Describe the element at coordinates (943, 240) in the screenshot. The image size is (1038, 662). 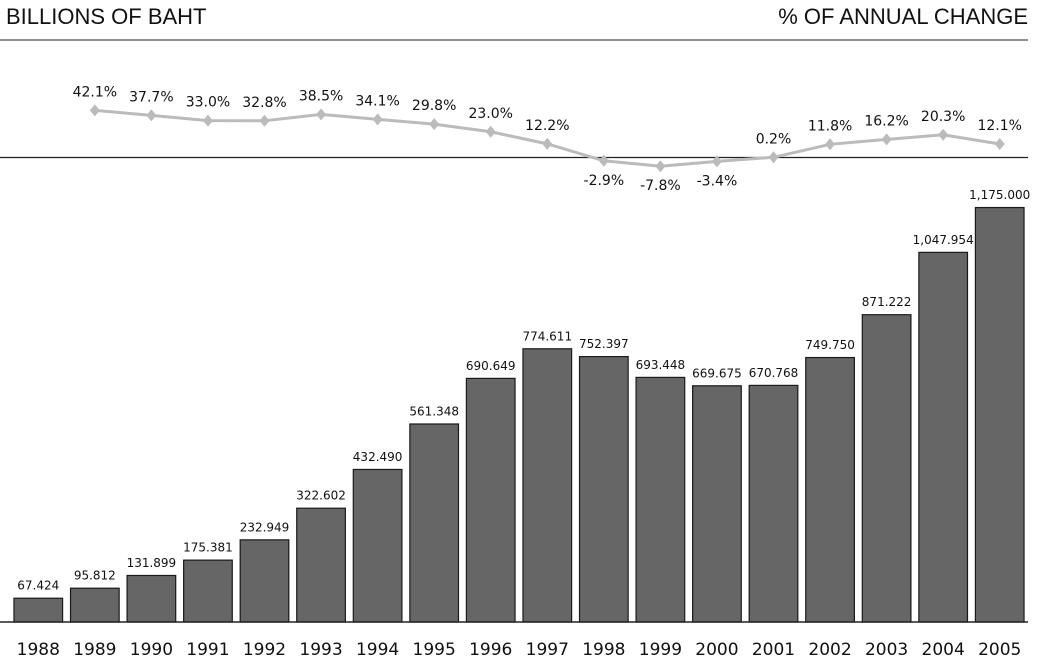
I see `bar-value-label: 1,047.954` at that location.